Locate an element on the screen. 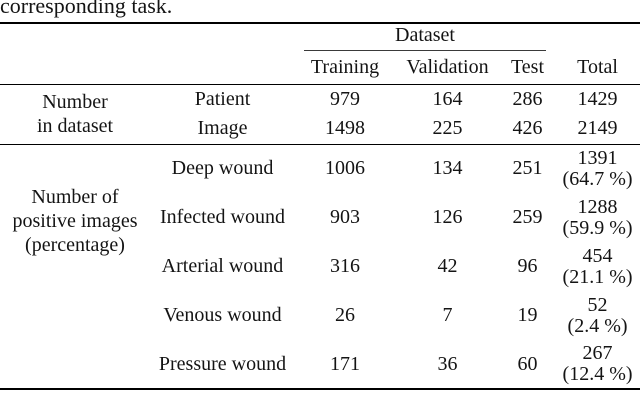 The height and width of the screenshot is (400, 640). caption-text: corresponding task. is located at coordinates (86, 9).